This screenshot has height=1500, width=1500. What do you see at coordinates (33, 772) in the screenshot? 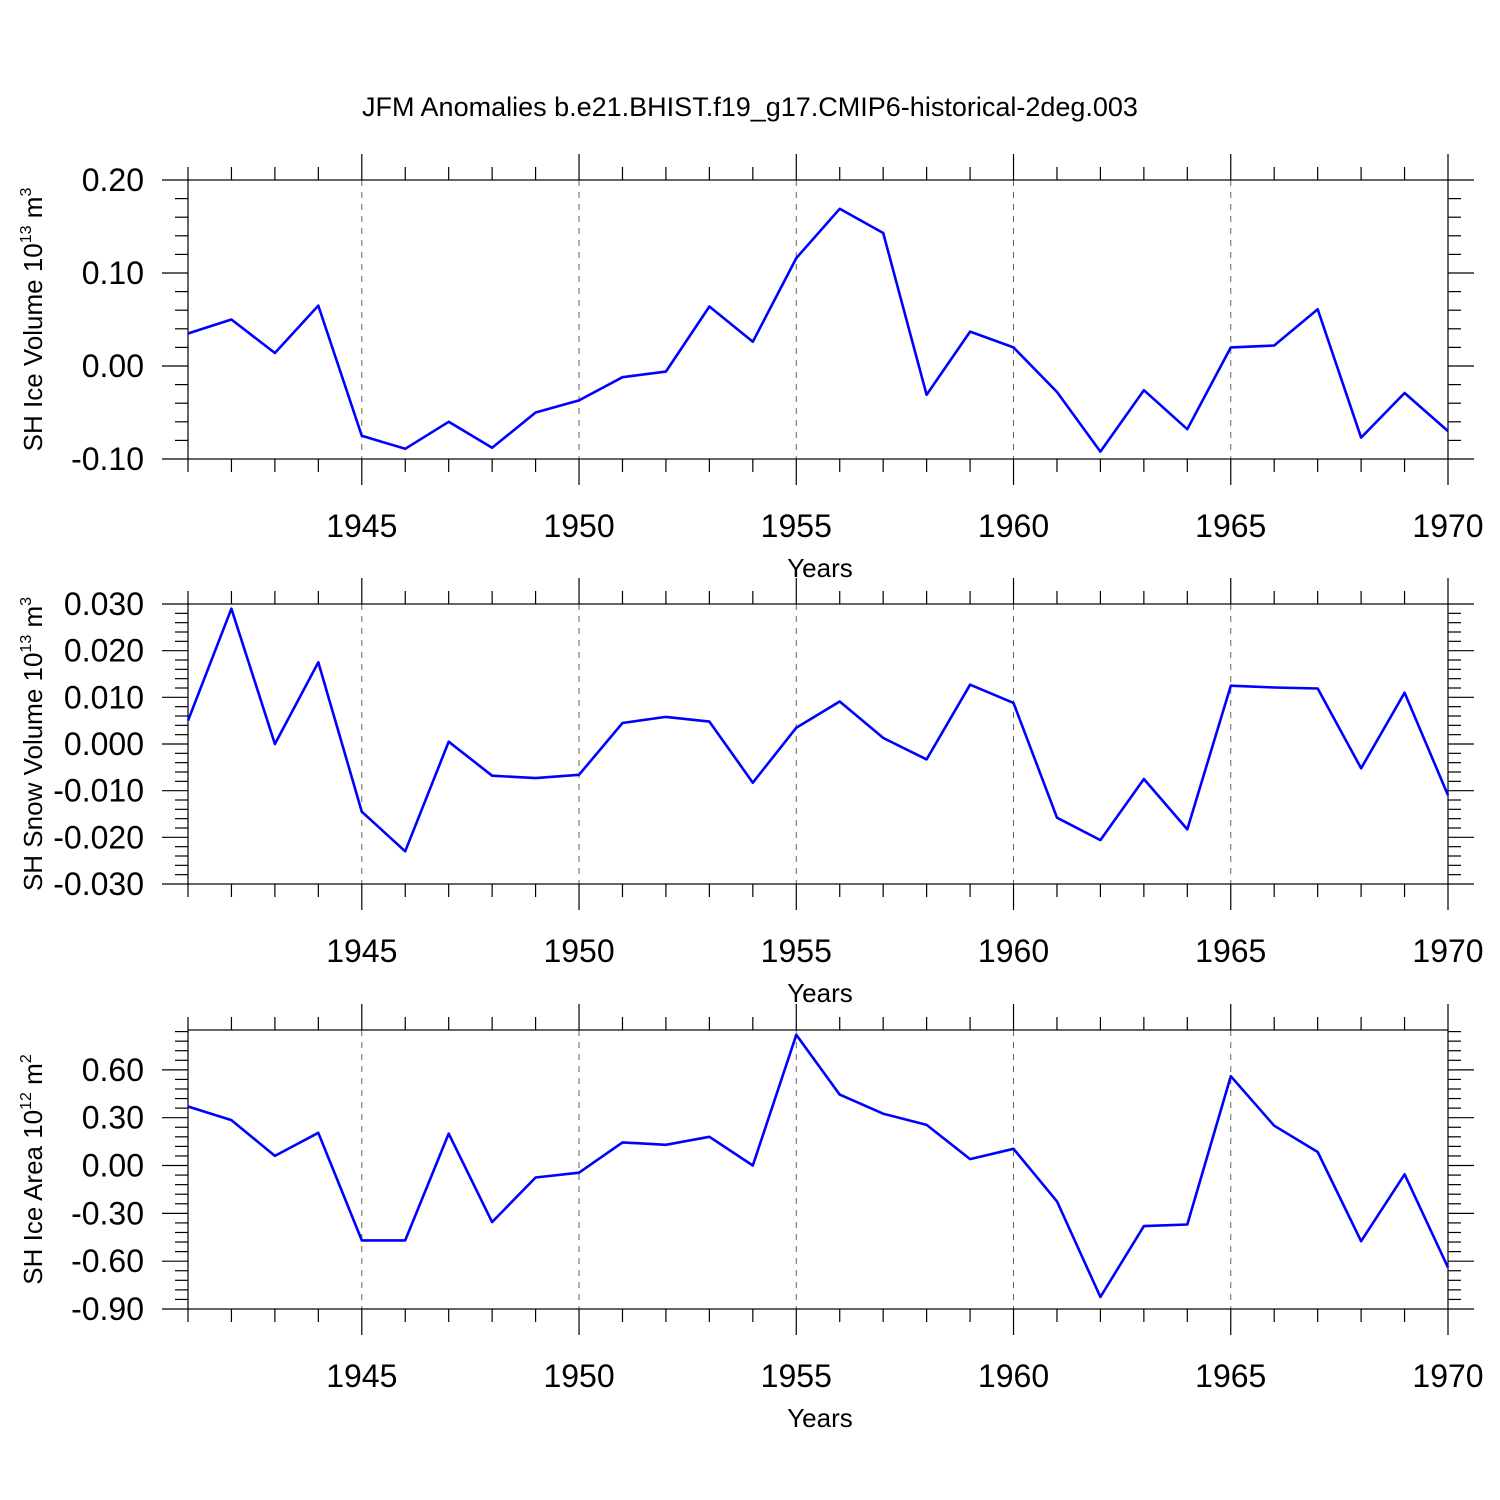
I see `y-axis-label-text: SH Snow Volume 10` at bounding box center [33, 772].